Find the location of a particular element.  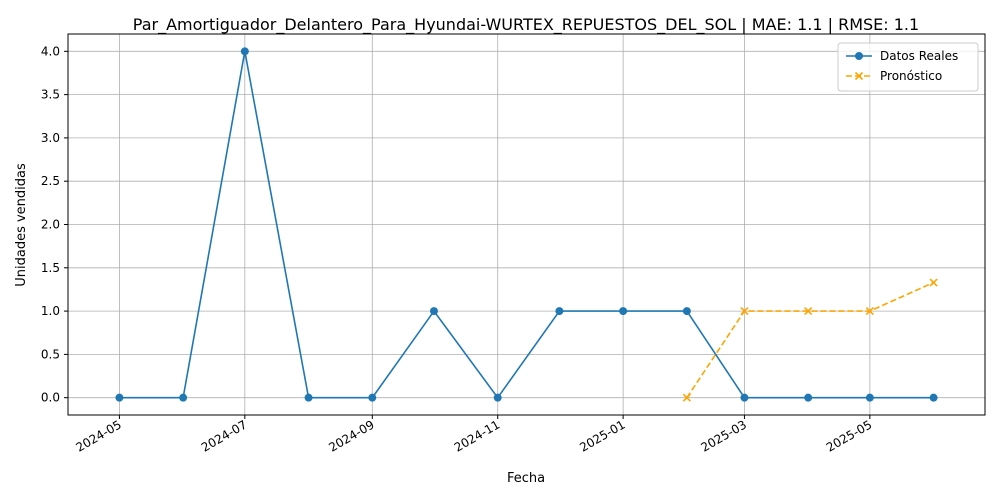

y-tick-label: 2.0 is located at coordinates (50, 225).